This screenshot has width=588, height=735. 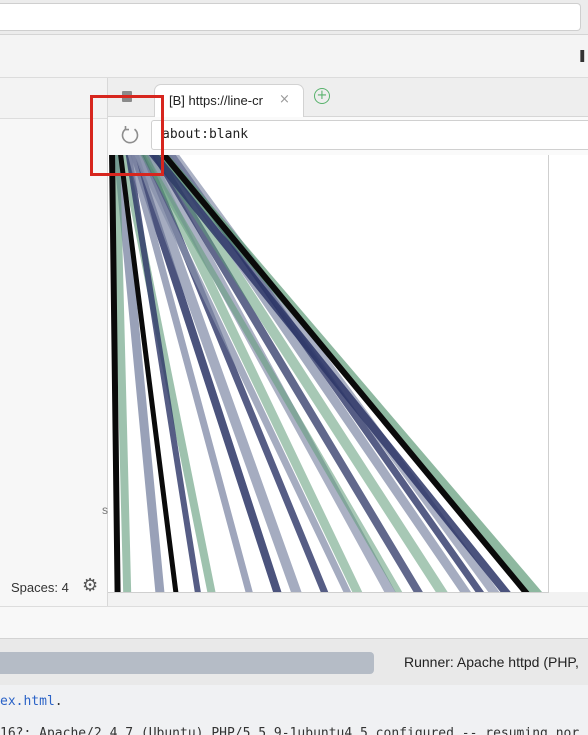 What do you see at coordinates (284, 99) in the screenshot?
I see `close-icon: ×` at bounding box center [284, 99].